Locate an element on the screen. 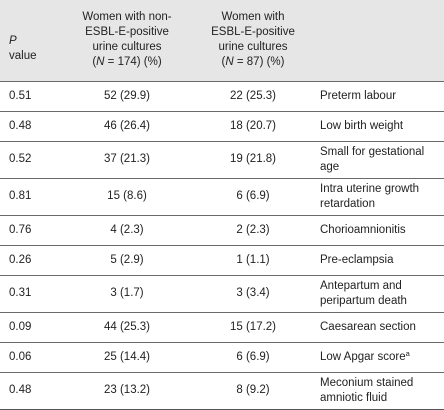 The image size is (444, 410). table-row: 0.26 5 (2.9) 1 (1.1) Pre-eclampsia is located at coordinates (222, 260).